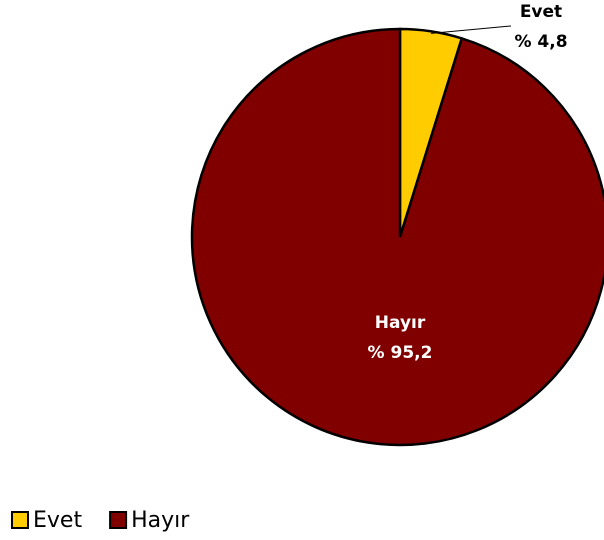 The height and width of the screenshot is (540, 604). Describe the element at coordinates (400, 323) in the screenshot. I see `data-label: Hayır` at that location.